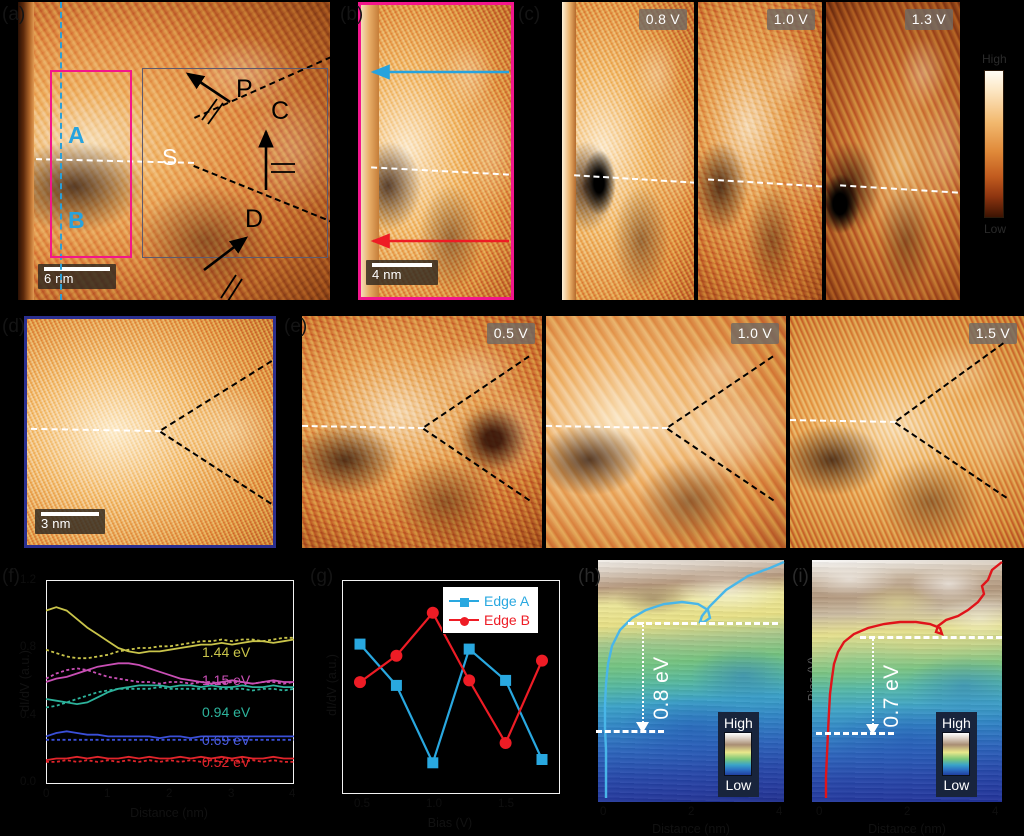  What do you see at coordinates (642, 727) in the screenshot?
I see `panel-h-gap-arrowhead` at bounding box center [642, 727].